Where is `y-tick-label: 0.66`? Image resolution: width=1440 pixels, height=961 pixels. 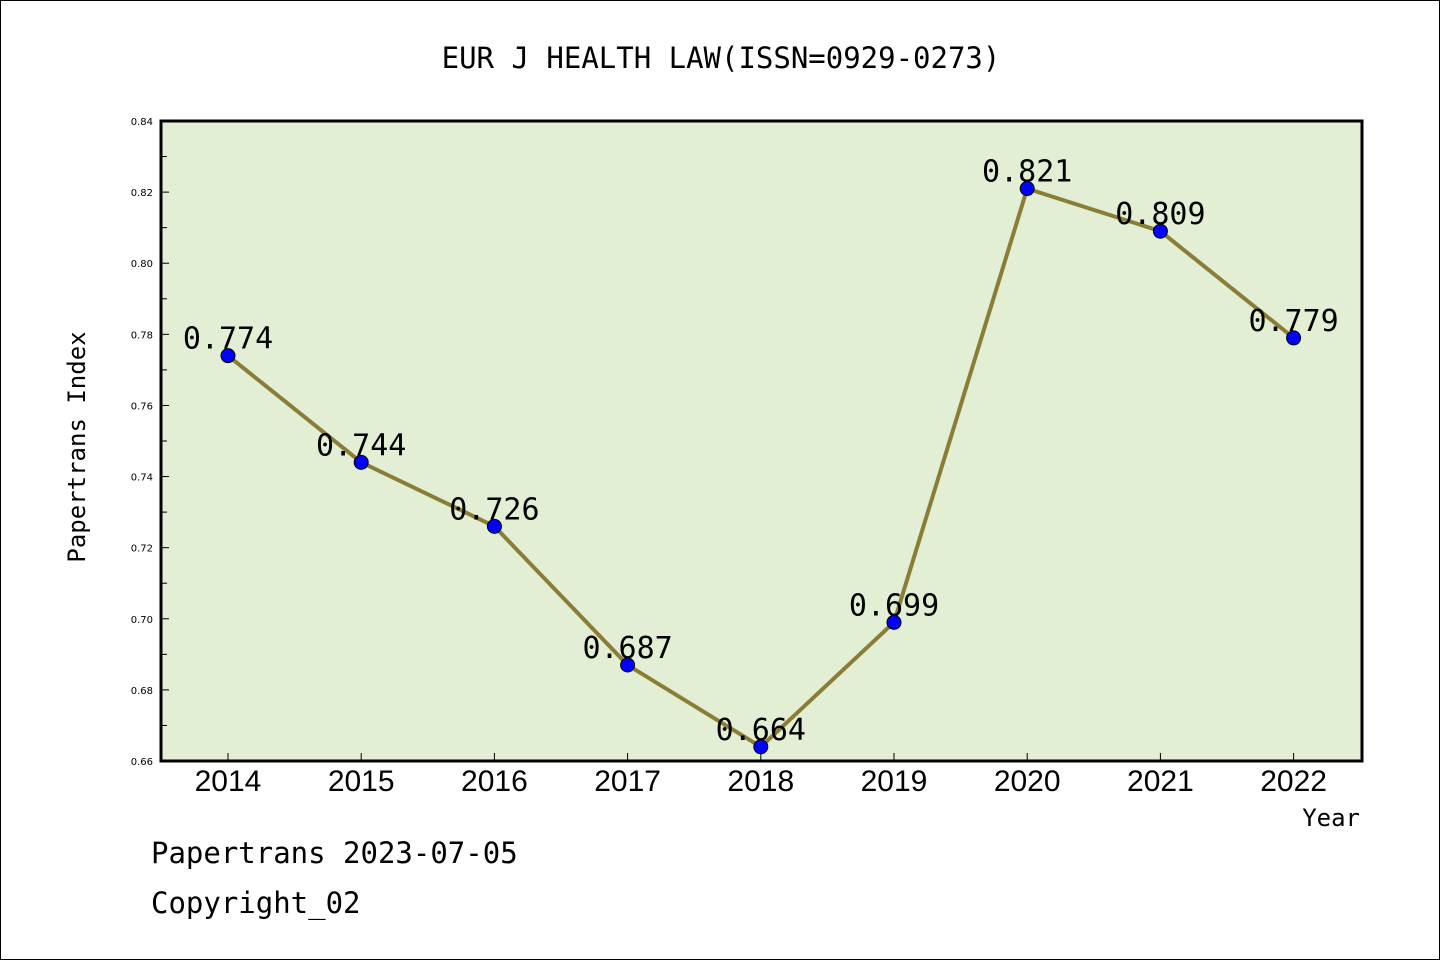 y-tick-label: 0.66 is located at coordinates (142, 762).